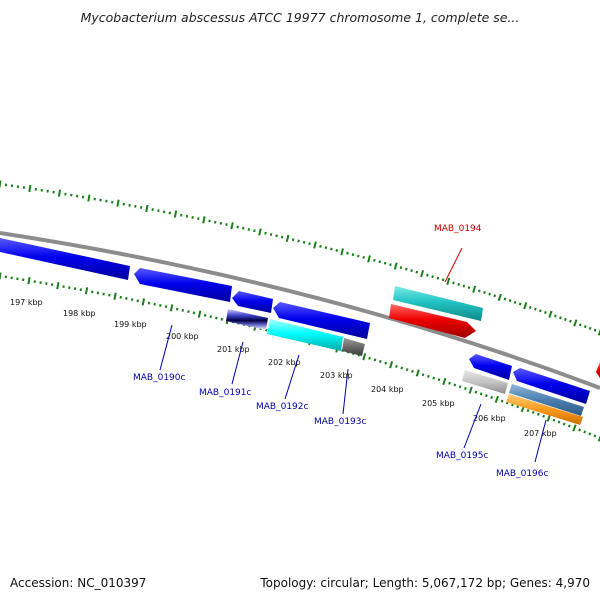  Describe the element at coordinates (340, 422) in the screenshot. I see `gene-label-mab-0193c: MAB_0193c` at that location.